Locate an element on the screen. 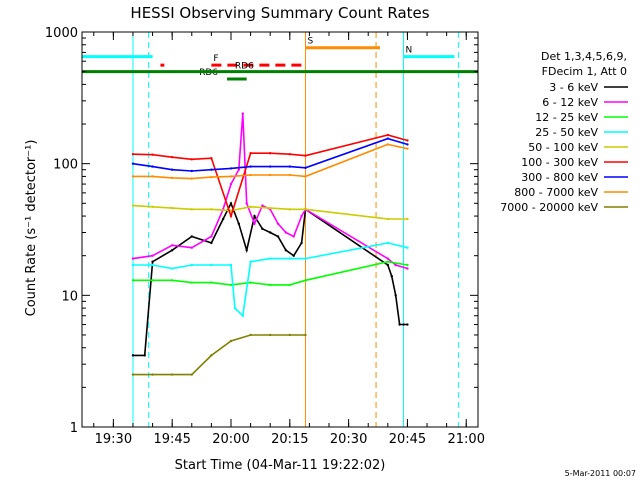 The width and height of the screenshot is (640, 480). y-tick-label: 10 is located at coordinates (69, 296).